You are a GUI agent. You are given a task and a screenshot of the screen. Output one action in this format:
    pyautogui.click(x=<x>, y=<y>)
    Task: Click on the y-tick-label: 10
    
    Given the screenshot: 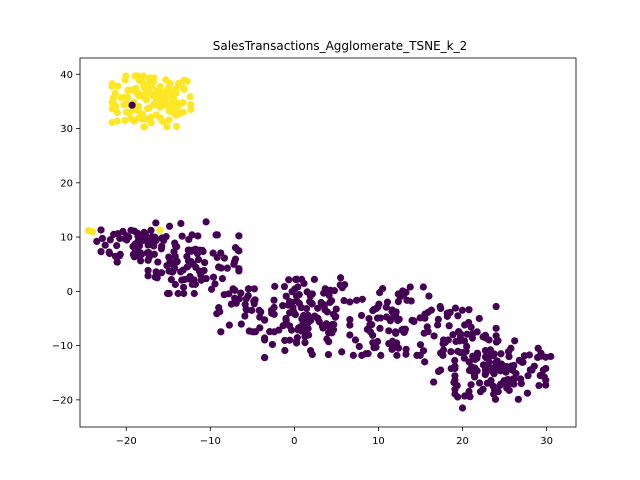 What is the action you would take?
    pyautogui.click(x=66, y=238)
    